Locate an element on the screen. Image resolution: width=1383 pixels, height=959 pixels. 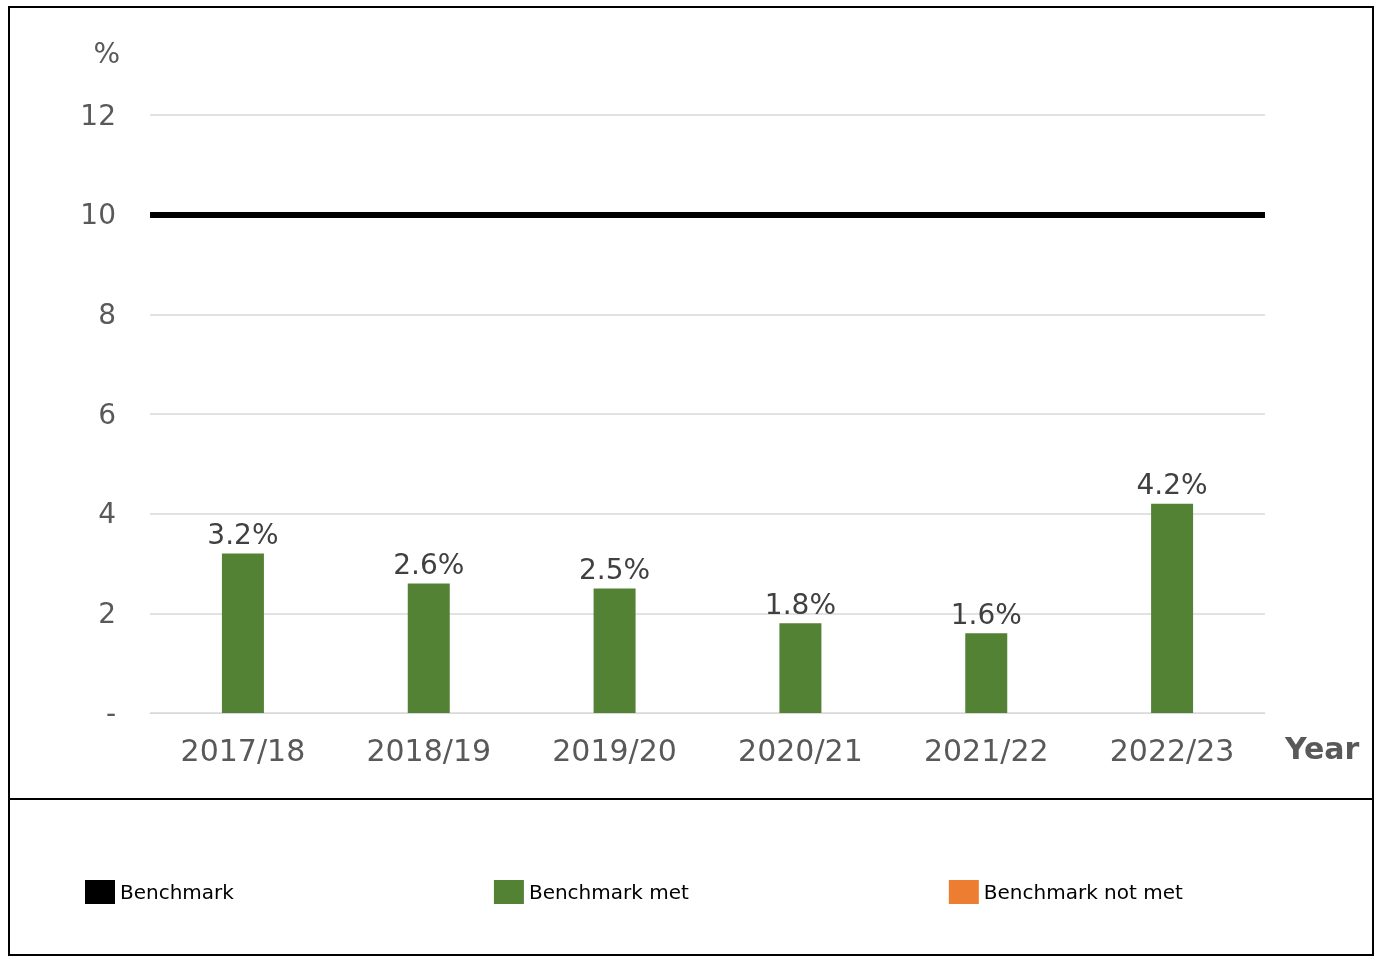
y-tick-label: 10 is located at coordinates (98, 215).